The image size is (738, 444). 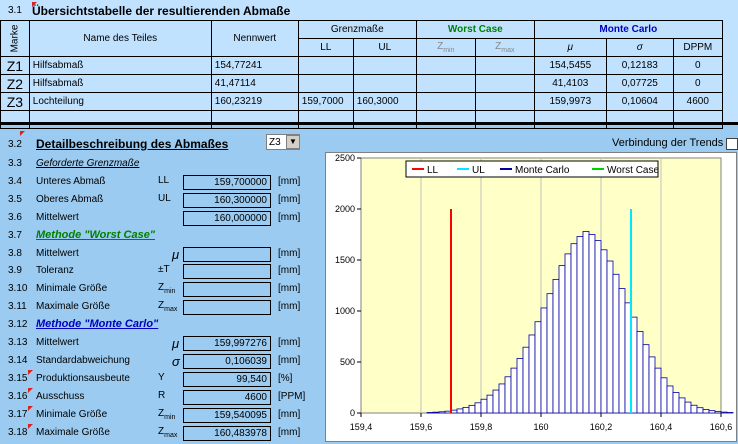 What do you see at coordinates (570, 65) in the screenshot?
I see `cell-mu: 154,5455` at bounding box center [570, 65].